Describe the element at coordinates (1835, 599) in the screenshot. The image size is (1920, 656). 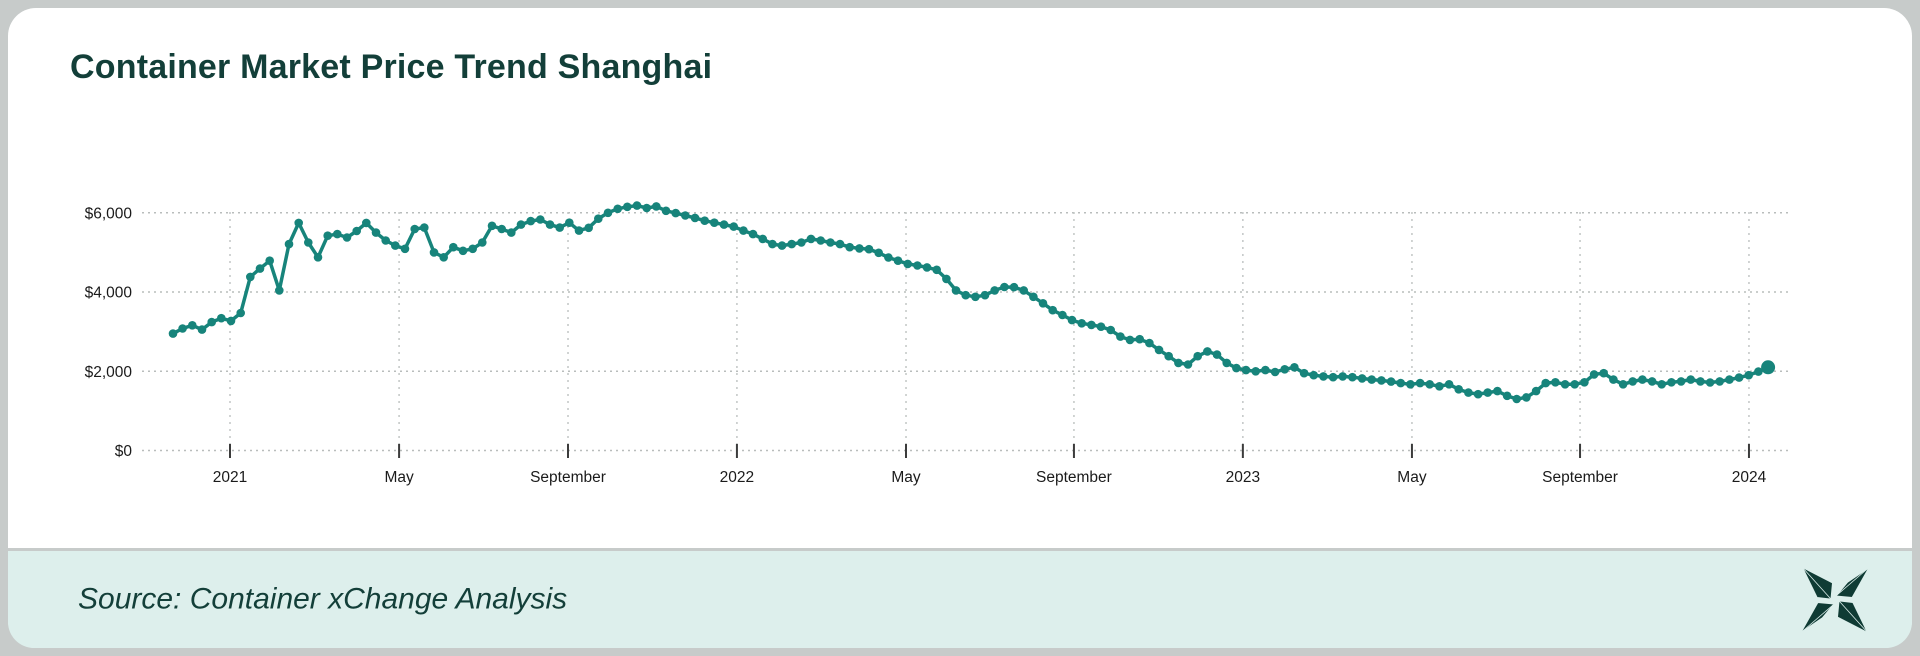
I see `xchange-logo-icon` at that location.